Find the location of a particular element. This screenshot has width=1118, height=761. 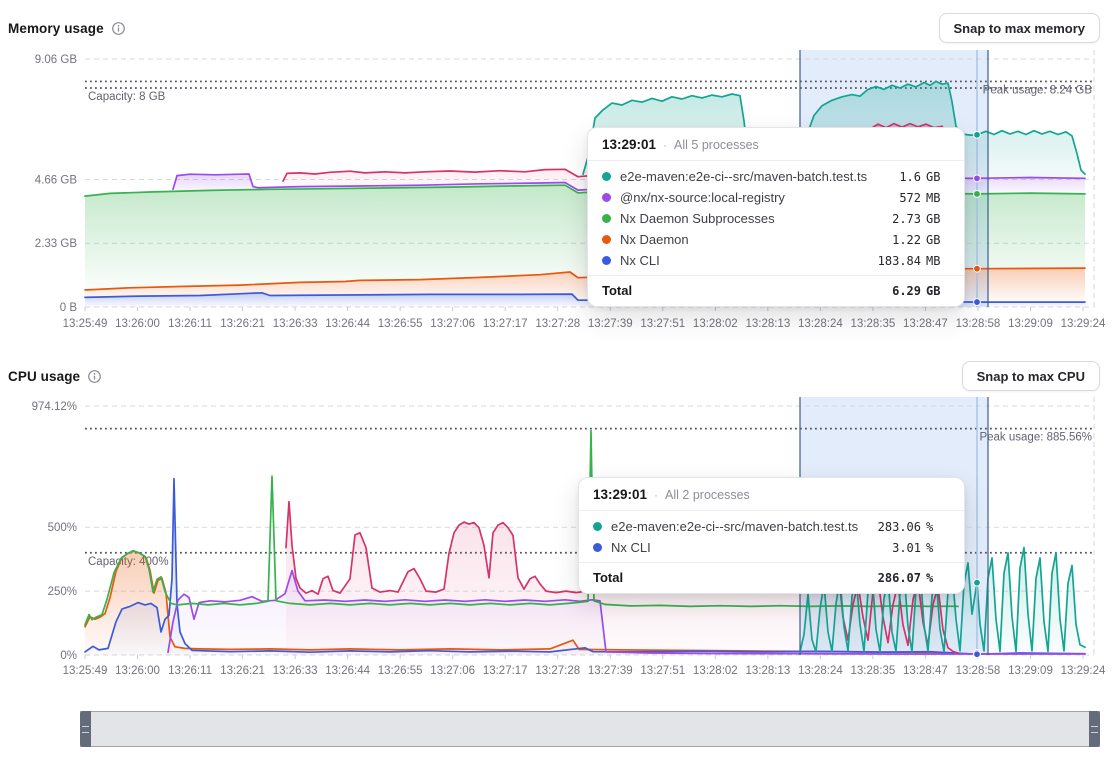

series-line-nx-daemon is located at coordinates (521, 602).